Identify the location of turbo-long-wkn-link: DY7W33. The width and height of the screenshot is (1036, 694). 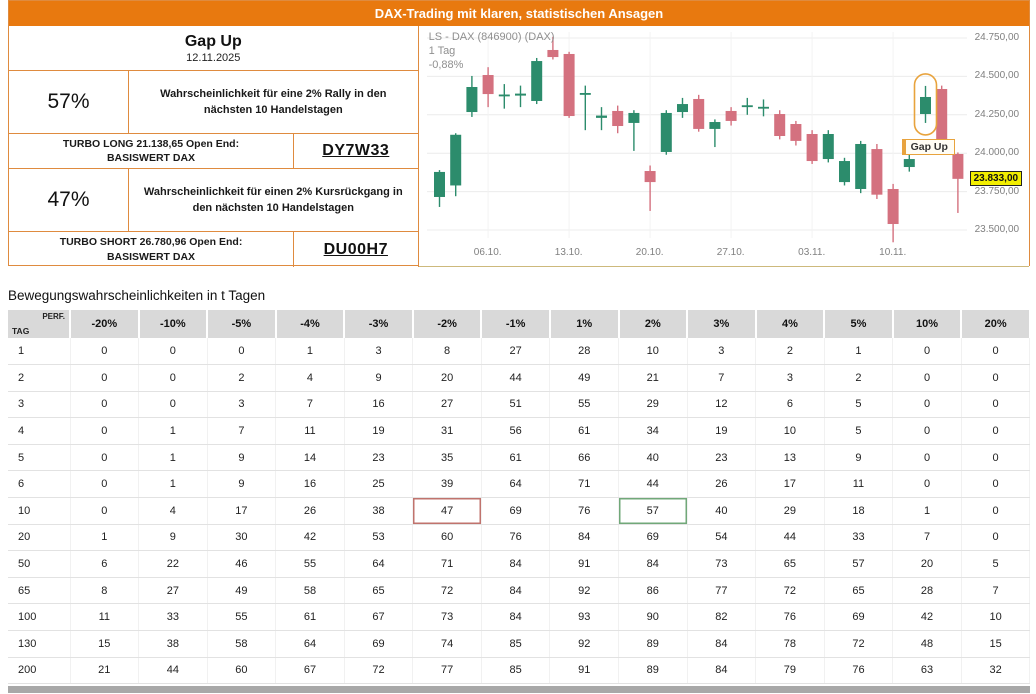
(356, 150).